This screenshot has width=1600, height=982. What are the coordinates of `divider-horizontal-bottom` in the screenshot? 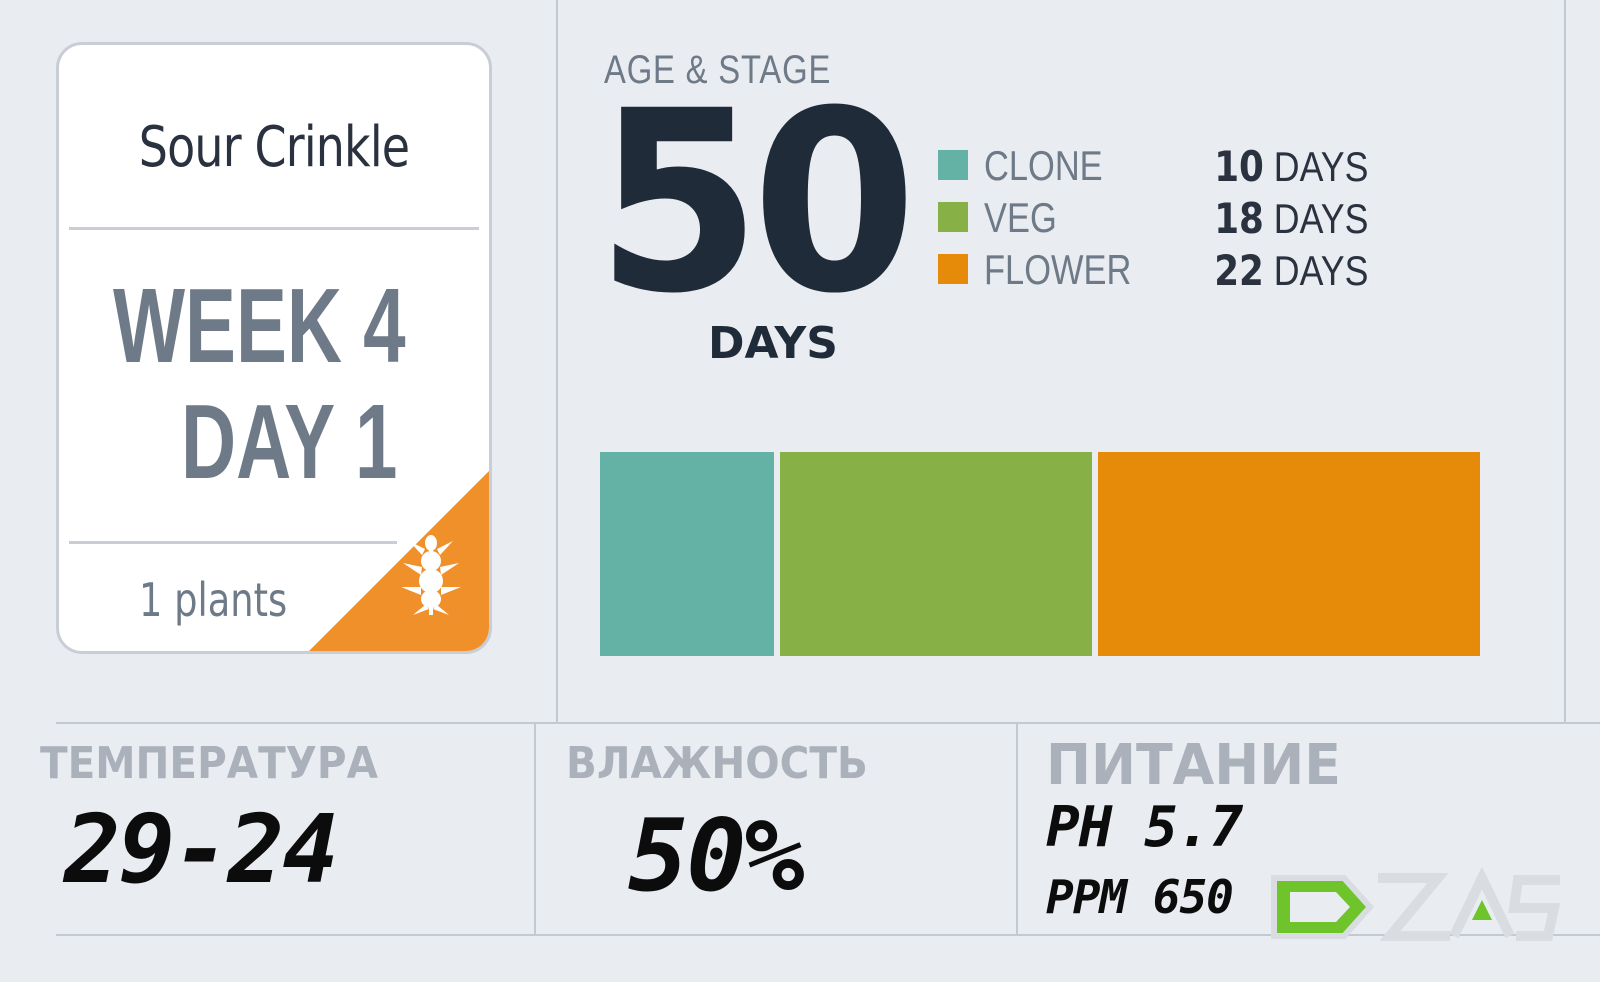 It's located at (828, 935).